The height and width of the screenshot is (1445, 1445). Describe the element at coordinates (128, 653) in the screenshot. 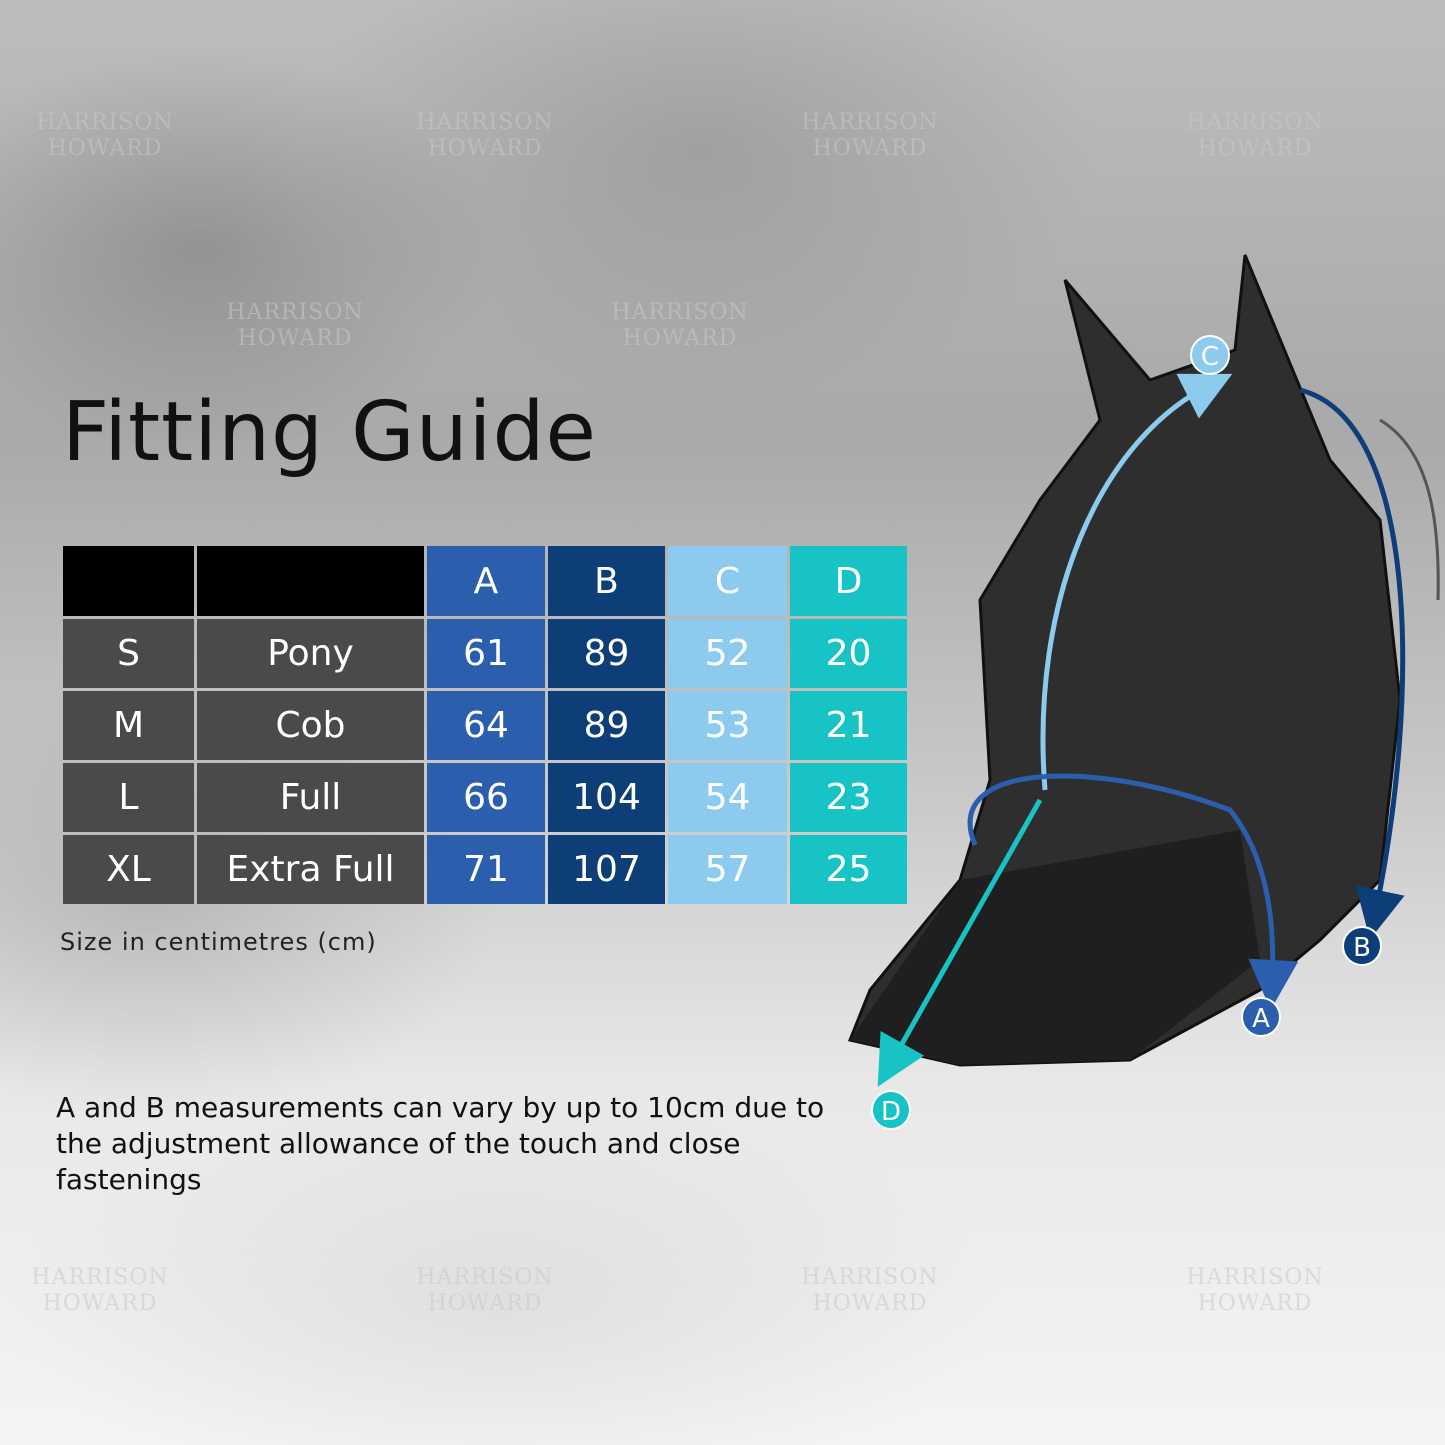

I see `cell-size: S` at that location.